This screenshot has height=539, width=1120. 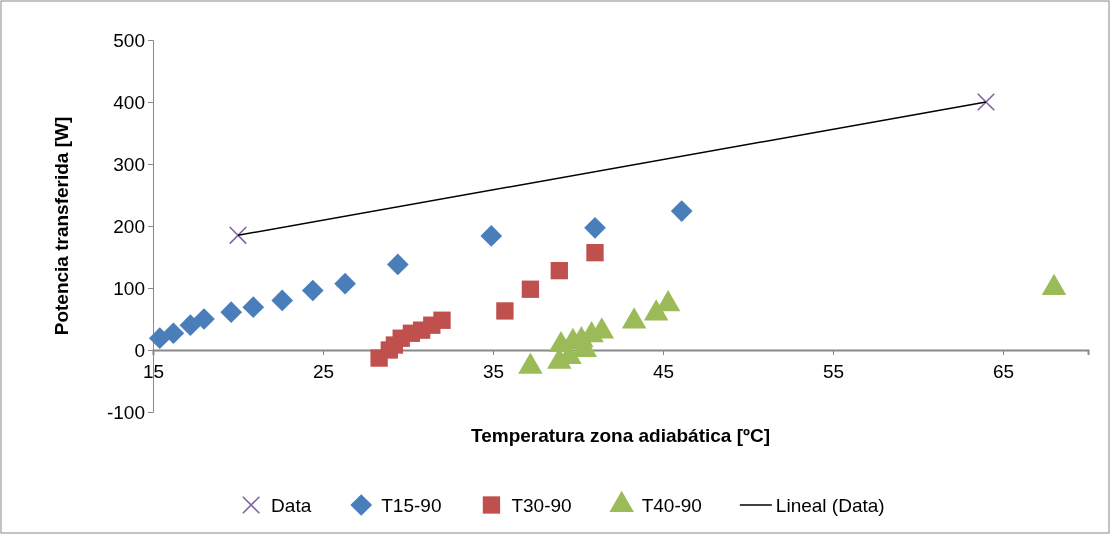 What do you see at coordinates (129, 164) in the screenshot?
I see `y-tick-label: 300` at bounding box center [129, 164].